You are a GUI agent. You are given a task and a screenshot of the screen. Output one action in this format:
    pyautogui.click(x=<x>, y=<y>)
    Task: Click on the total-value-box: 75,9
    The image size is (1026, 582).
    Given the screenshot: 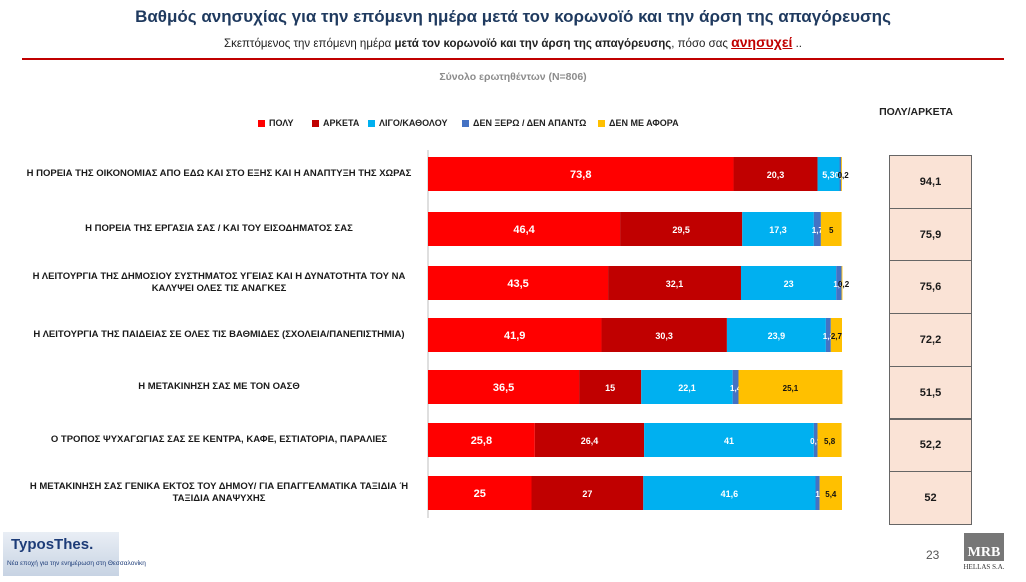 What is the action you would take?
    pyautogui.click(x=930, y=234)
    